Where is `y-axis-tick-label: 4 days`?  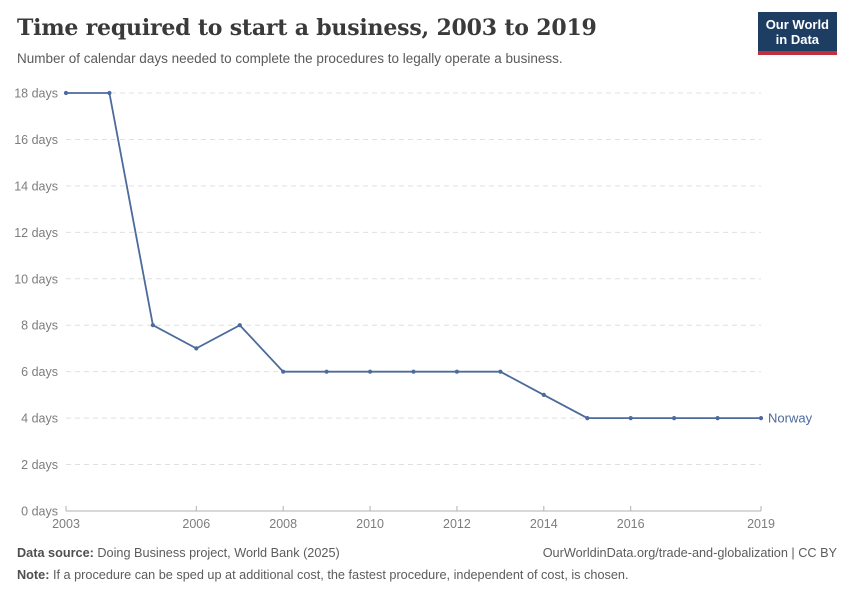 y-axis-tick-label: 4 days is located at coordinates (39, 419).